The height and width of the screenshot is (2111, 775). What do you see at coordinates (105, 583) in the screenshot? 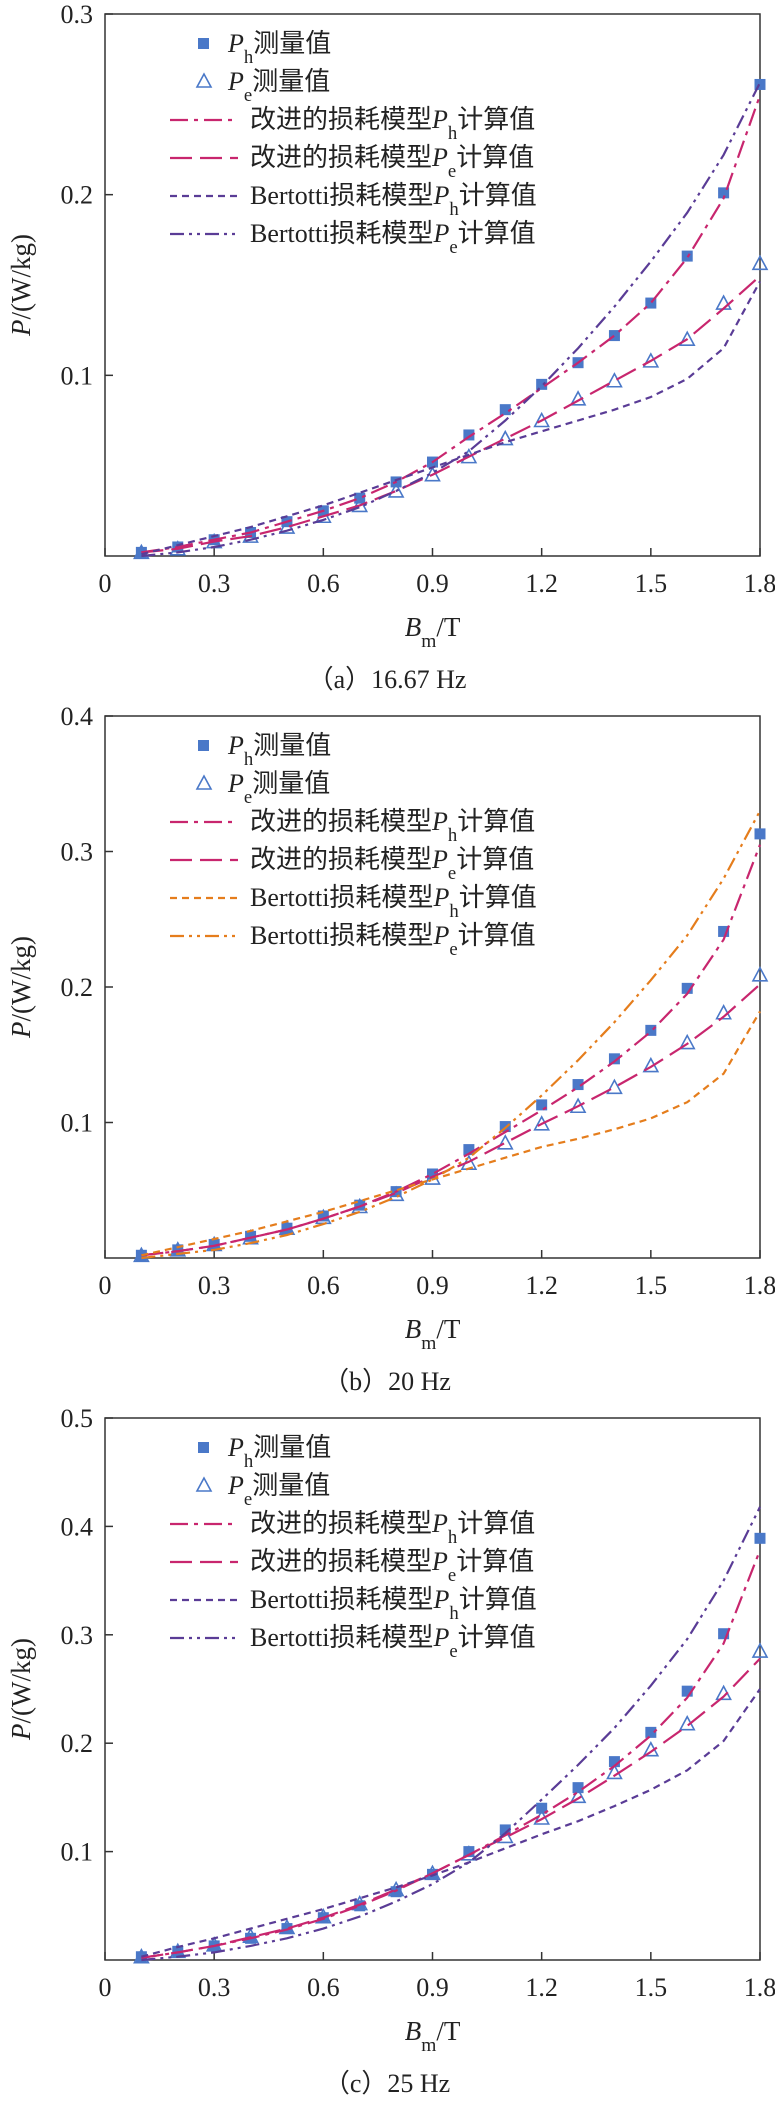
I see `x-tick-label: 0` at bounding box center [105, 583].